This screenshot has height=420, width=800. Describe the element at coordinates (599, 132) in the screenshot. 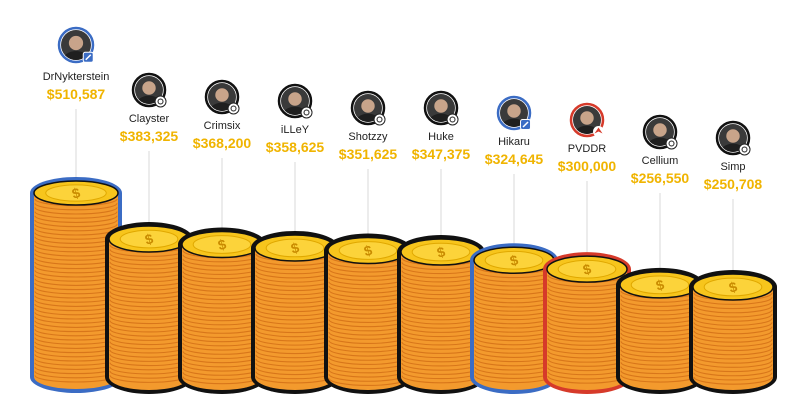

I see `dragon-icon` at that location.